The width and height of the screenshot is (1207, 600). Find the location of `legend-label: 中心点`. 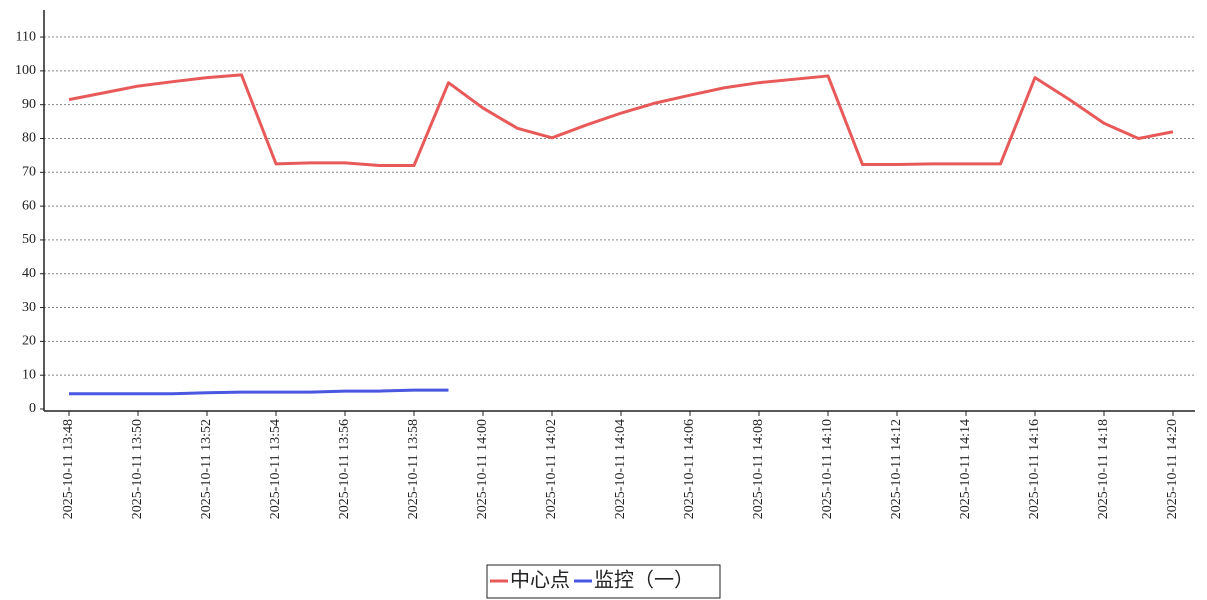

legend-label: 中心点 is located at coordinates (540, 580).